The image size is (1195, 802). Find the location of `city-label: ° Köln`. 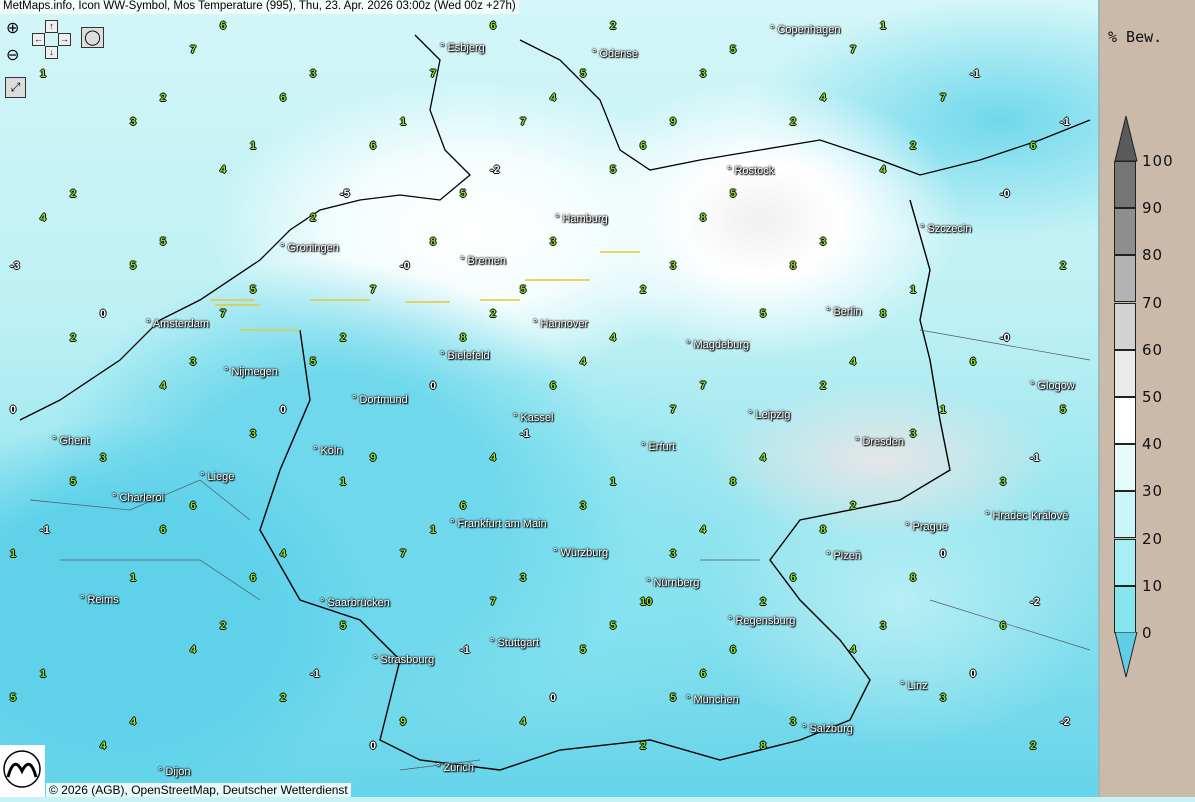

city-label: ° Köln is located at coordinates (328, 451).